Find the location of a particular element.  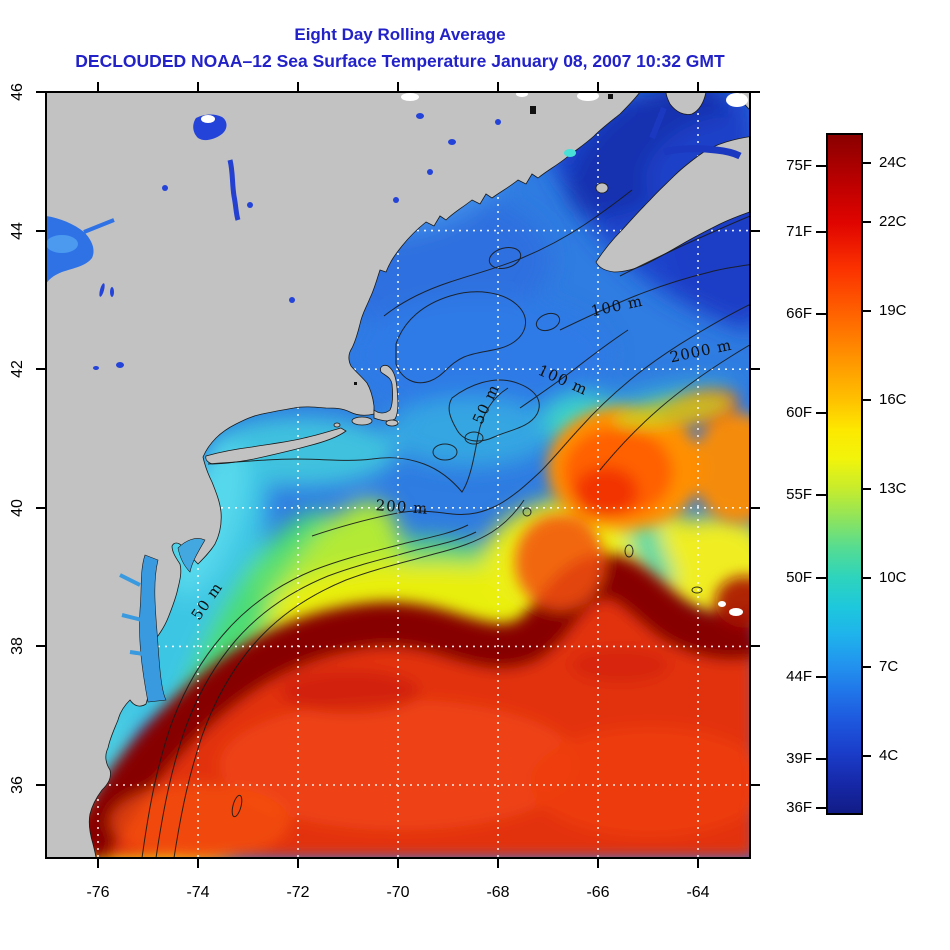

x-tick-label: -68 is located at coordinates (498, 892).